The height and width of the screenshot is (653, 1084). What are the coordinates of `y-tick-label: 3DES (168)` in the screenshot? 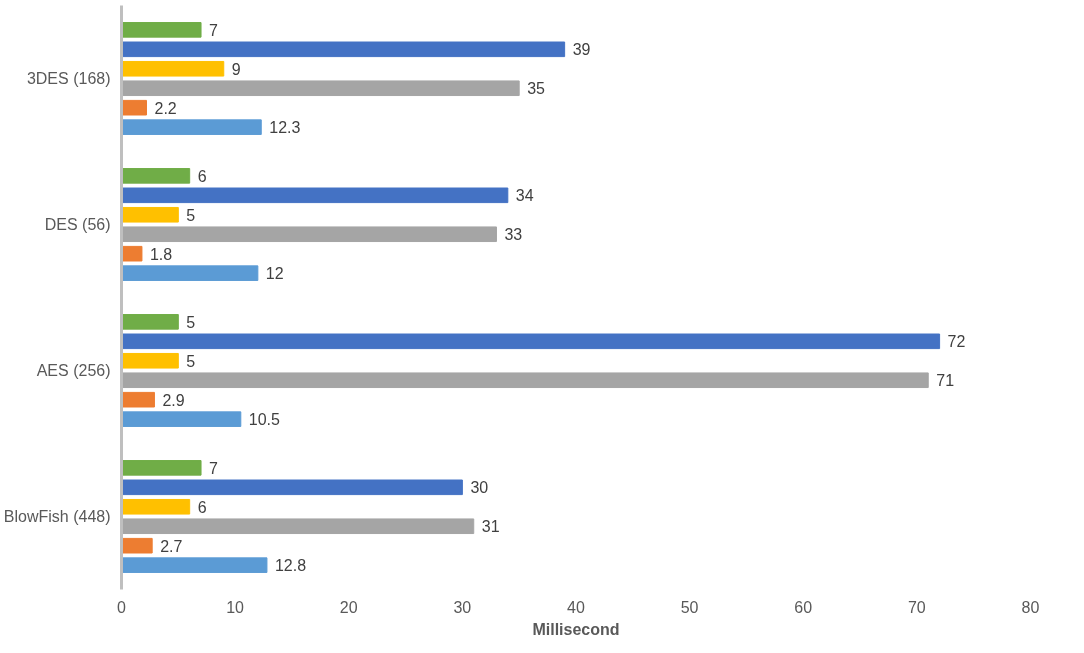 It's located at (68, 78).